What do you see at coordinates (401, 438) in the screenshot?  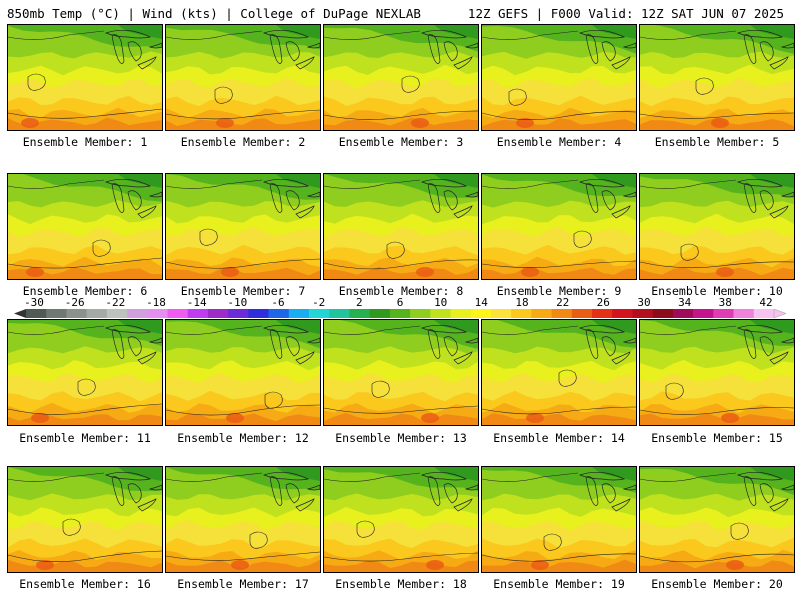 I see `ensemble-member-label: Ensemble Member: 13` at bounding box center [401, 438].